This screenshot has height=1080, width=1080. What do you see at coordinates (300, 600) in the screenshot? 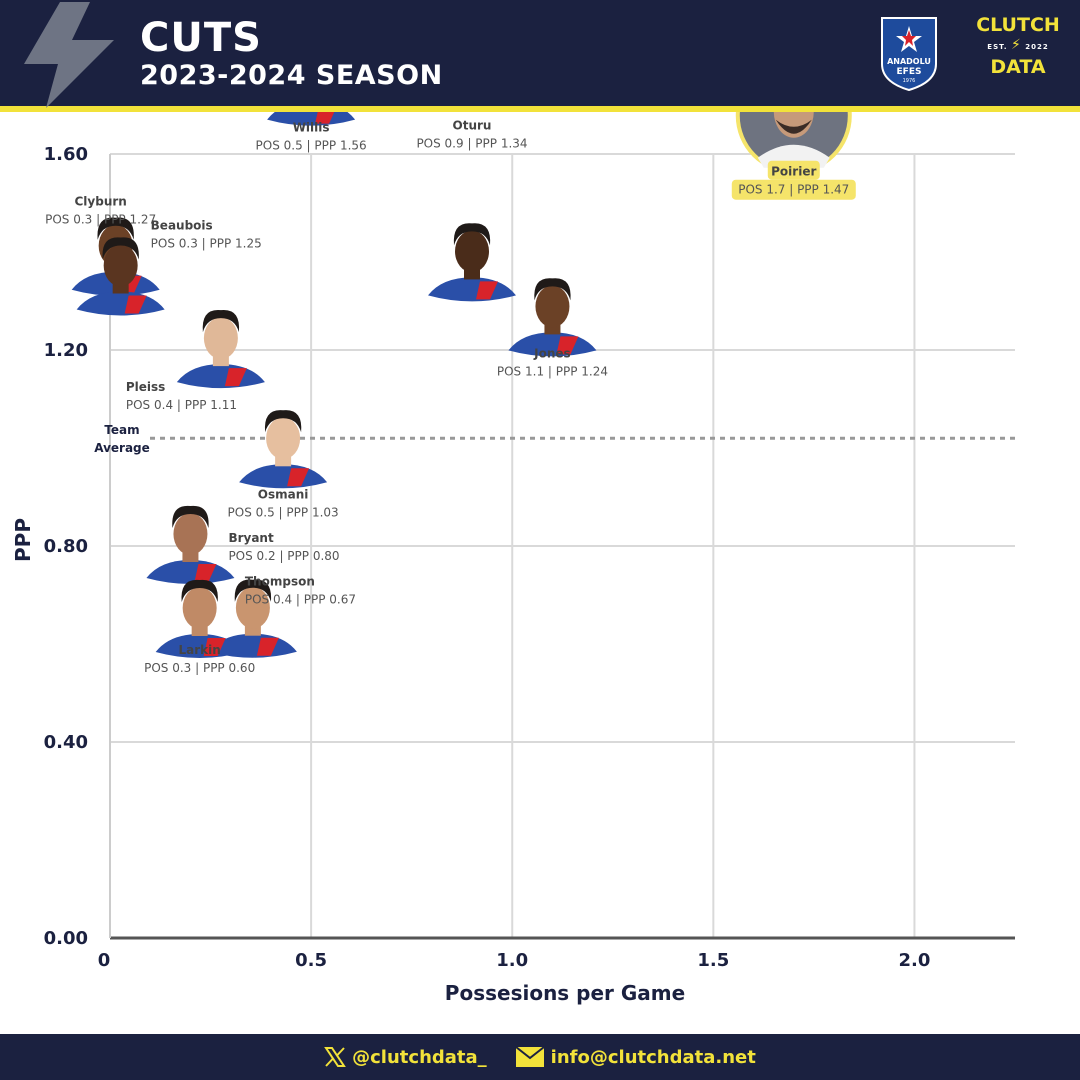
I see `player-stats-label: POS 0.4 | PPP 0.67` at bounding box center [300, 600].